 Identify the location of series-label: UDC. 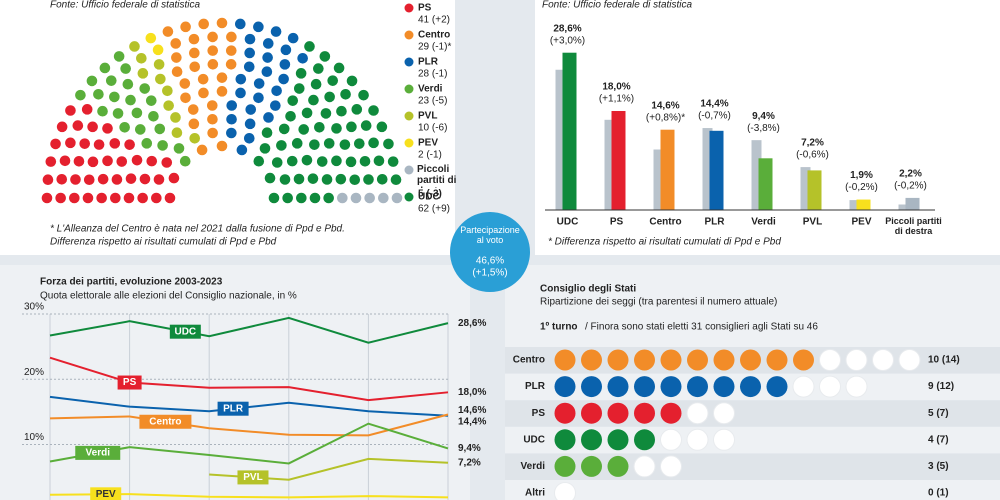
(185, 331).